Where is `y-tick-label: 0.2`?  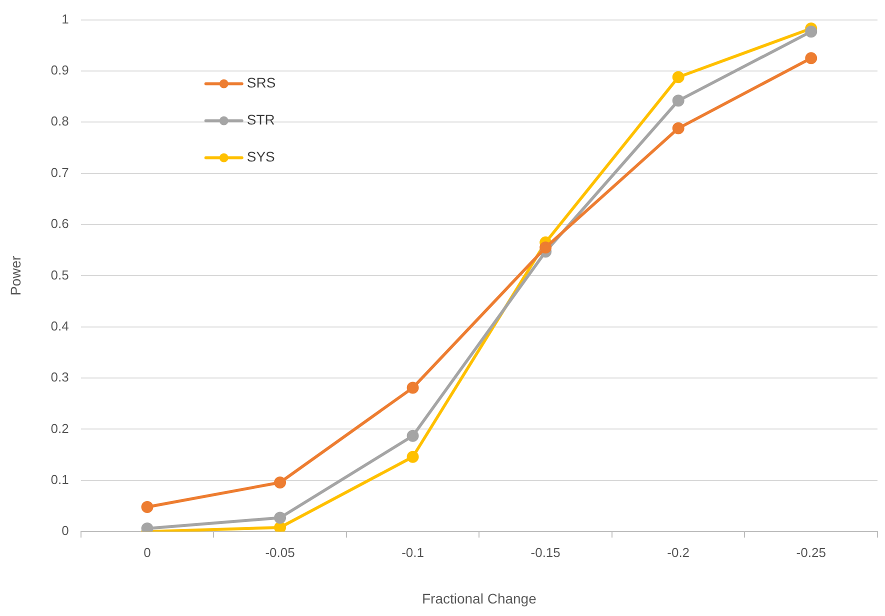 y-tick-label: 0.2 is located at coordinates (59, 428).